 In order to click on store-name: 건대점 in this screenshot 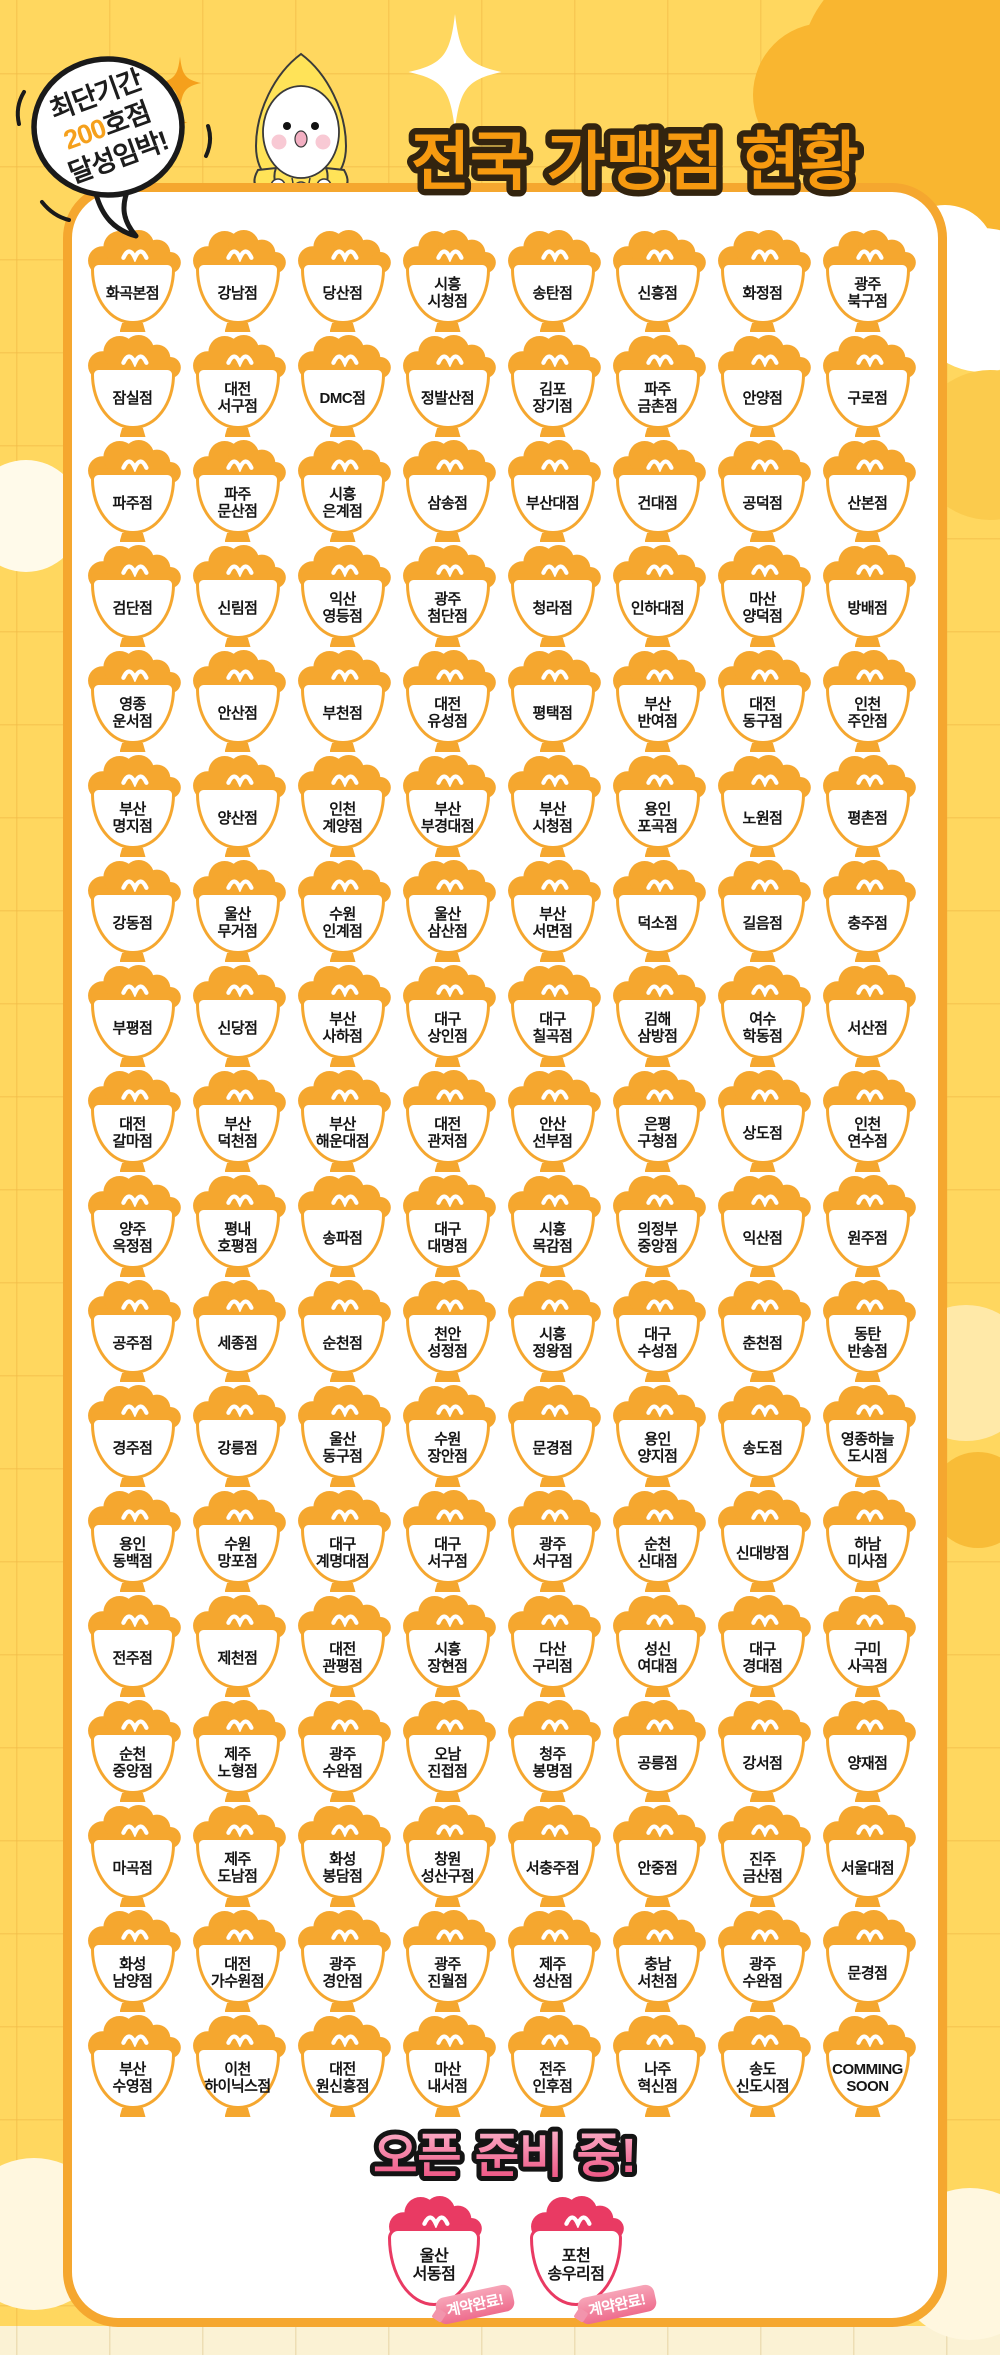, I will do `click(657, 503)`.